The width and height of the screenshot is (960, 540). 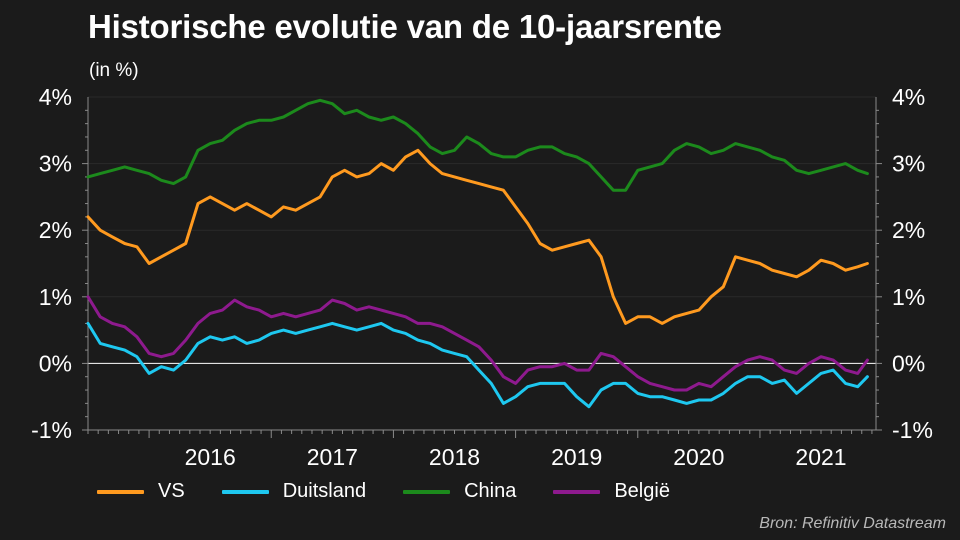 What do you see at coordinates (402, 491) in the screenshot?
I see `legend: VS Duitsland China België` at bounding box center [402, 491].